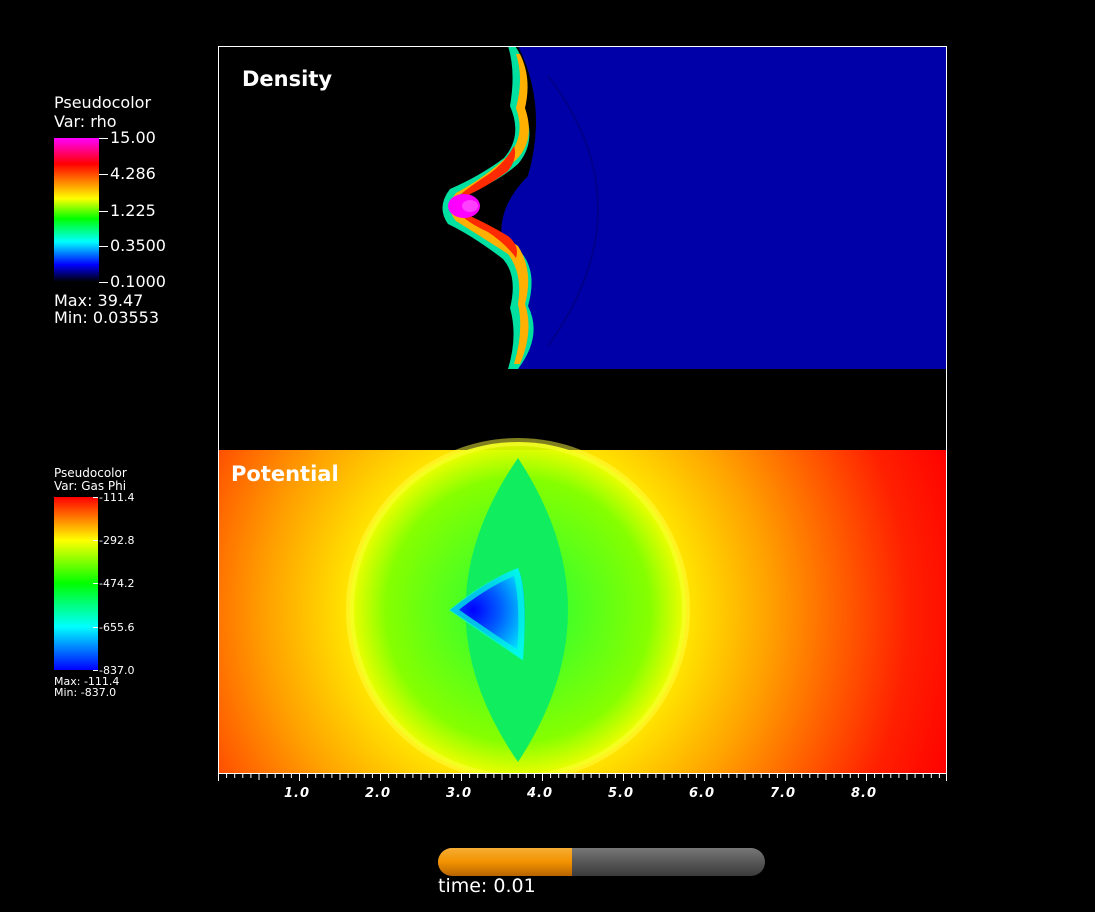 The image size is (1095, 912). Describe the element at coordinates (127, 210) in the screenshot. I see `density-tick-label: 1.225` at that location.